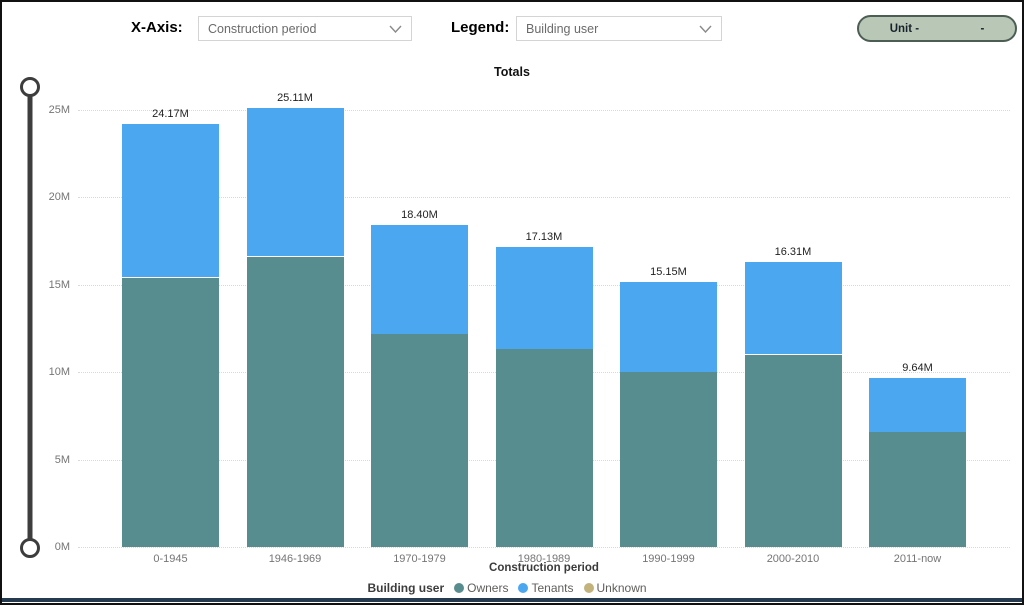 The width and height of the screenshot is (1024, 605). Describe the element at coordinates (157, 27) in the screenshot. I see `x-axis-selector-label: X-Axis:` at that location.